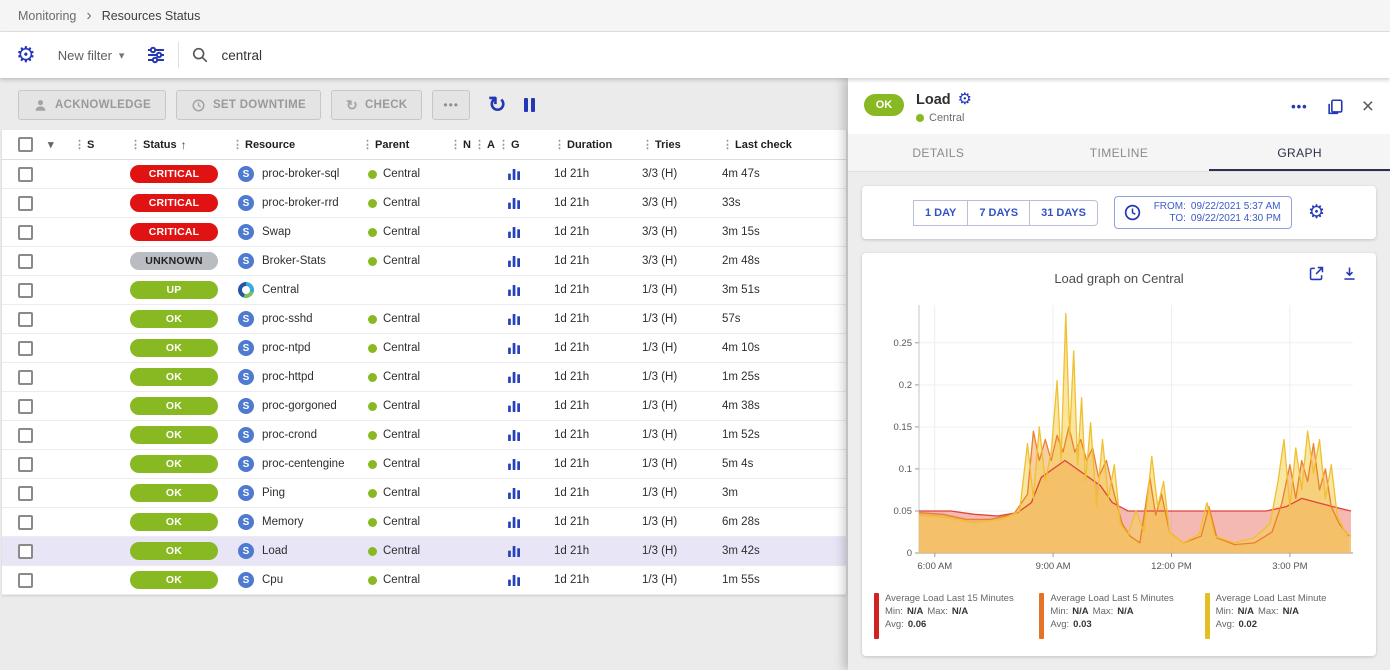 Image resolution: width=1390 pixels, height=670 pixels. What do you see at coordinates (424, 580) in the screenshot?
I see `table-row: OK S Cpu Central` at bounding box center [424, 580].